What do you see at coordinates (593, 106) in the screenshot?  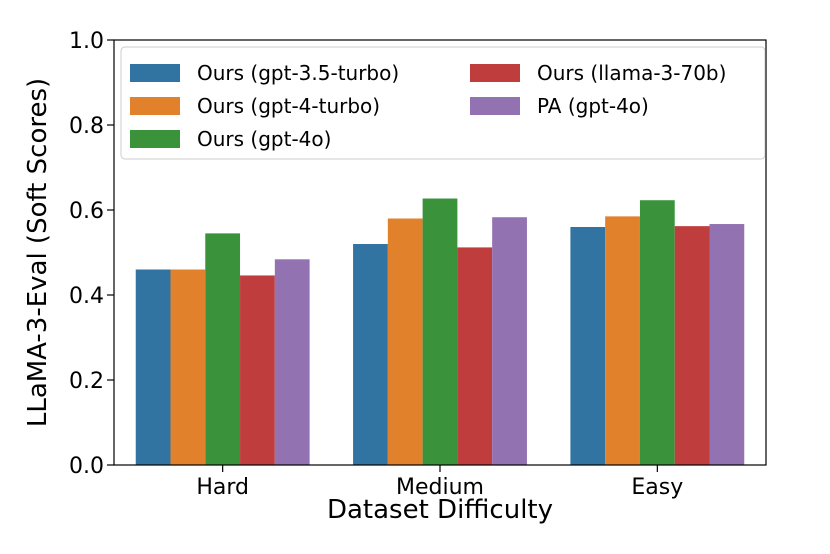 I see `legend-label: PA (gpt-4o)` at bounding box center [593, 106].